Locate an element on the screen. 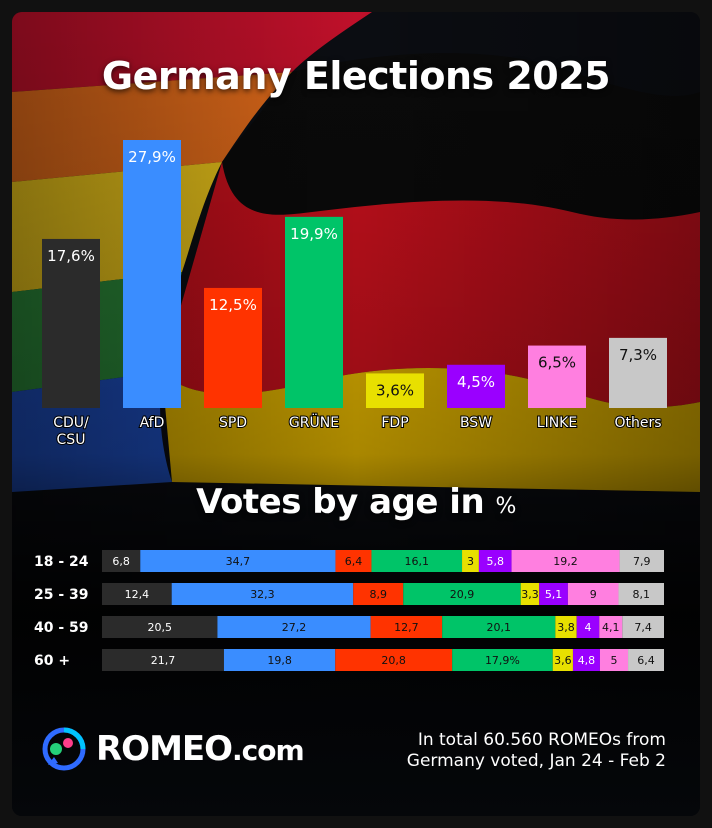 The width and height of the screenshot is (712, 828). age-segment-label: 27,2 is located at coordinates (294, 627).